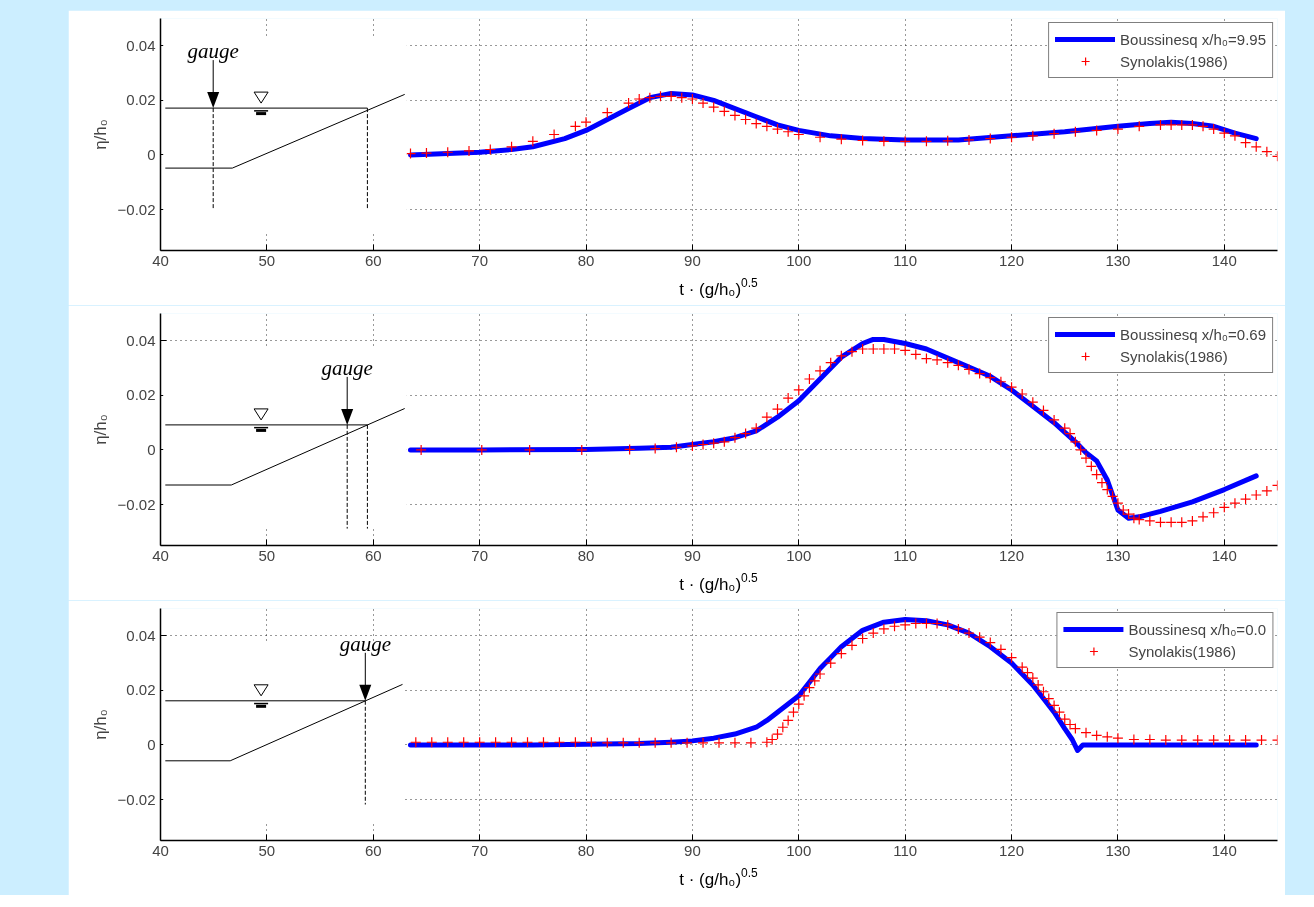  I want to click on legend-label: Boussinesq x/h₀=0.0, so click(1197, 629).